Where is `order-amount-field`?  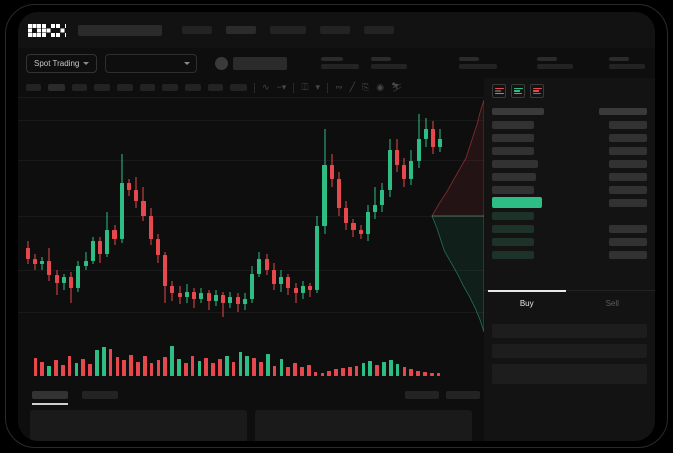 order-amount-field is located at coordinates (569, 351).